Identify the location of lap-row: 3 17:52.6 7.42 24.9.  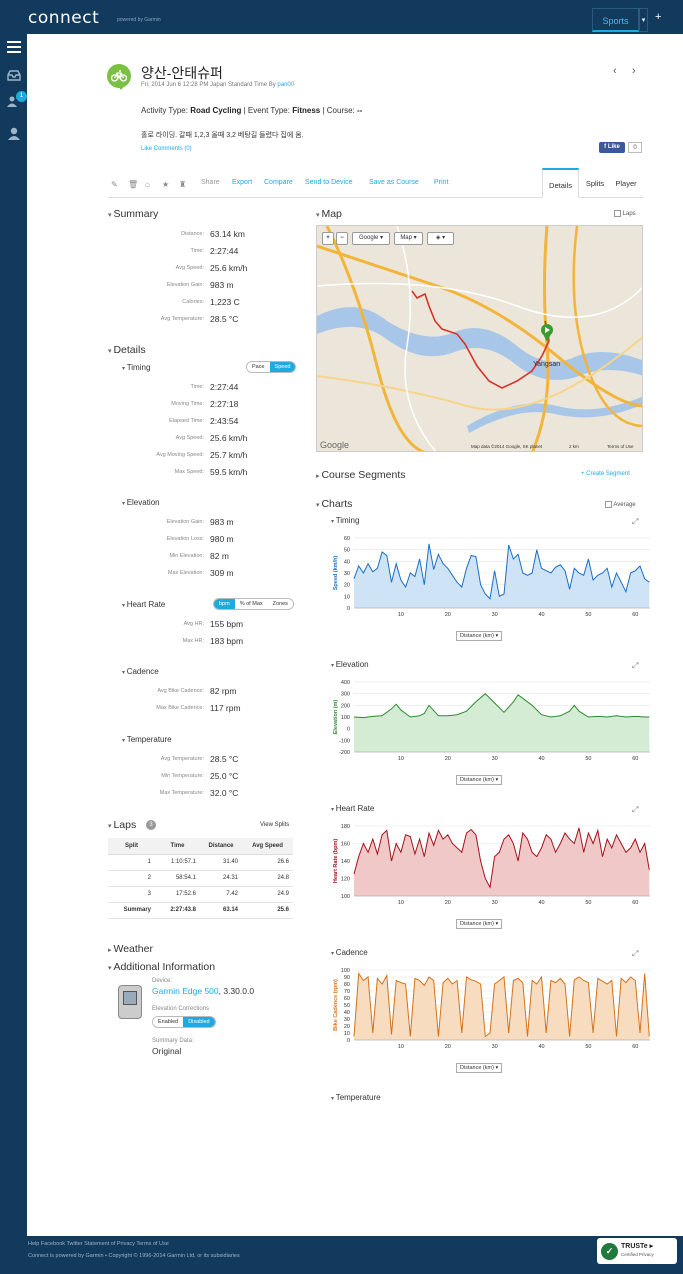
(200, 894).